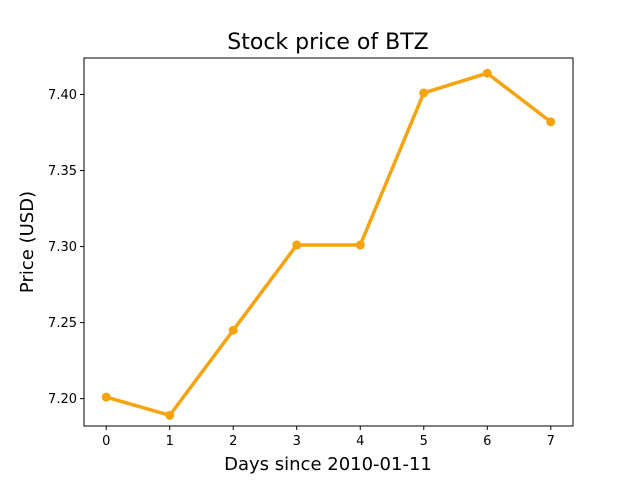 This screenshot has width=640, height=480. What do you see at coordinates (551, 441) in the screenshot?
I see `x-tick-label: 7` at bounding box center [551, 441].